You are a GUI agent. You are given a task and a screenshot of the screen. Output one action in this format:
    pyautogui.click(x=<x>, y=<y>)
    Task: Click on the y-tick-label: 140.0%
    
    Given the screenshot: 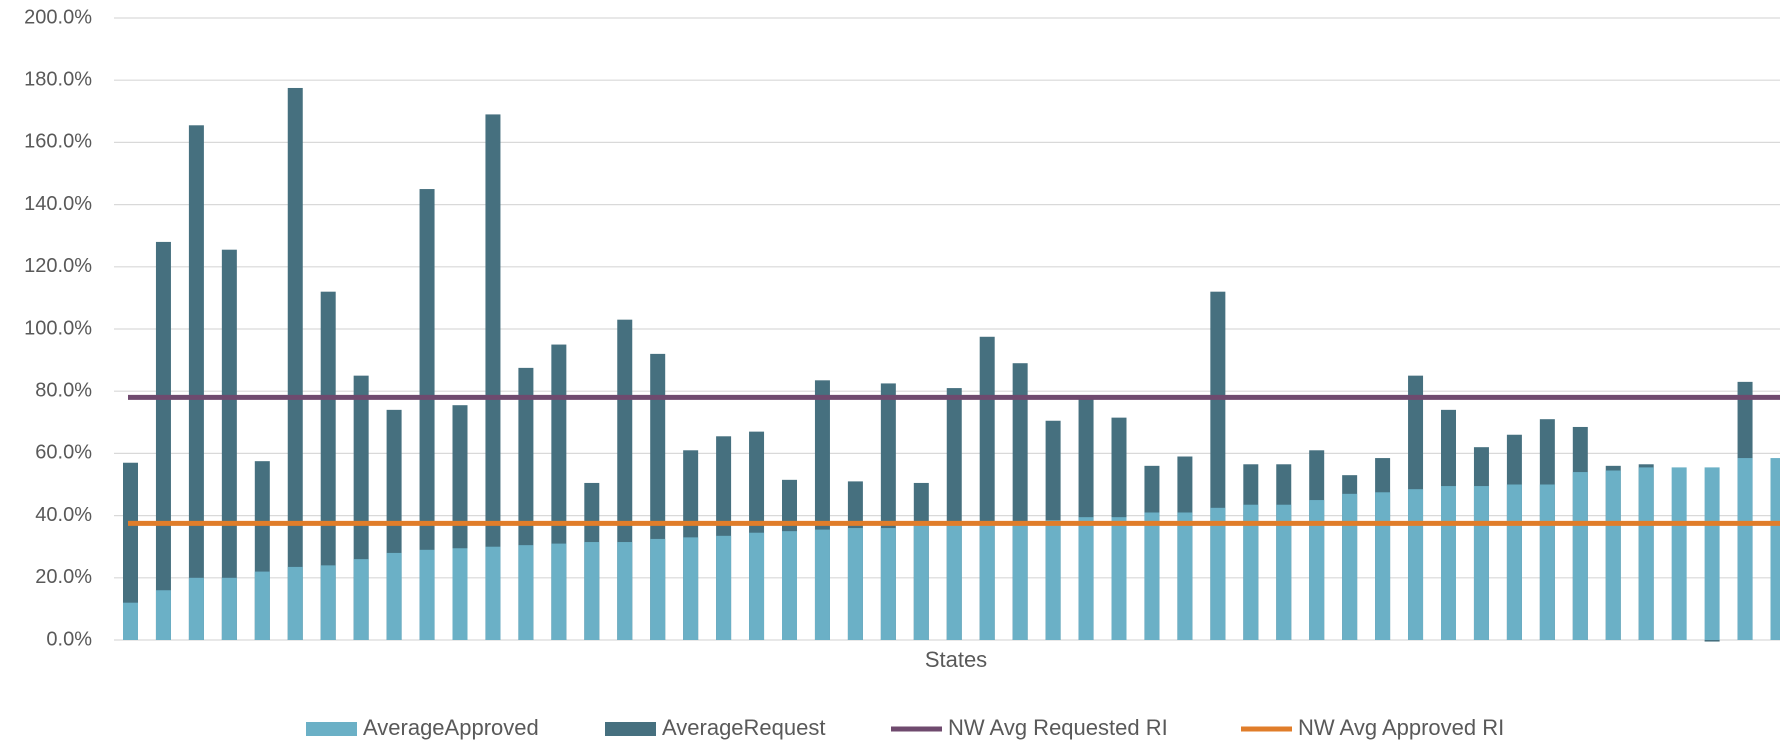 What is the action you would take?
    pyautogui.click(x=58, y=204)
    